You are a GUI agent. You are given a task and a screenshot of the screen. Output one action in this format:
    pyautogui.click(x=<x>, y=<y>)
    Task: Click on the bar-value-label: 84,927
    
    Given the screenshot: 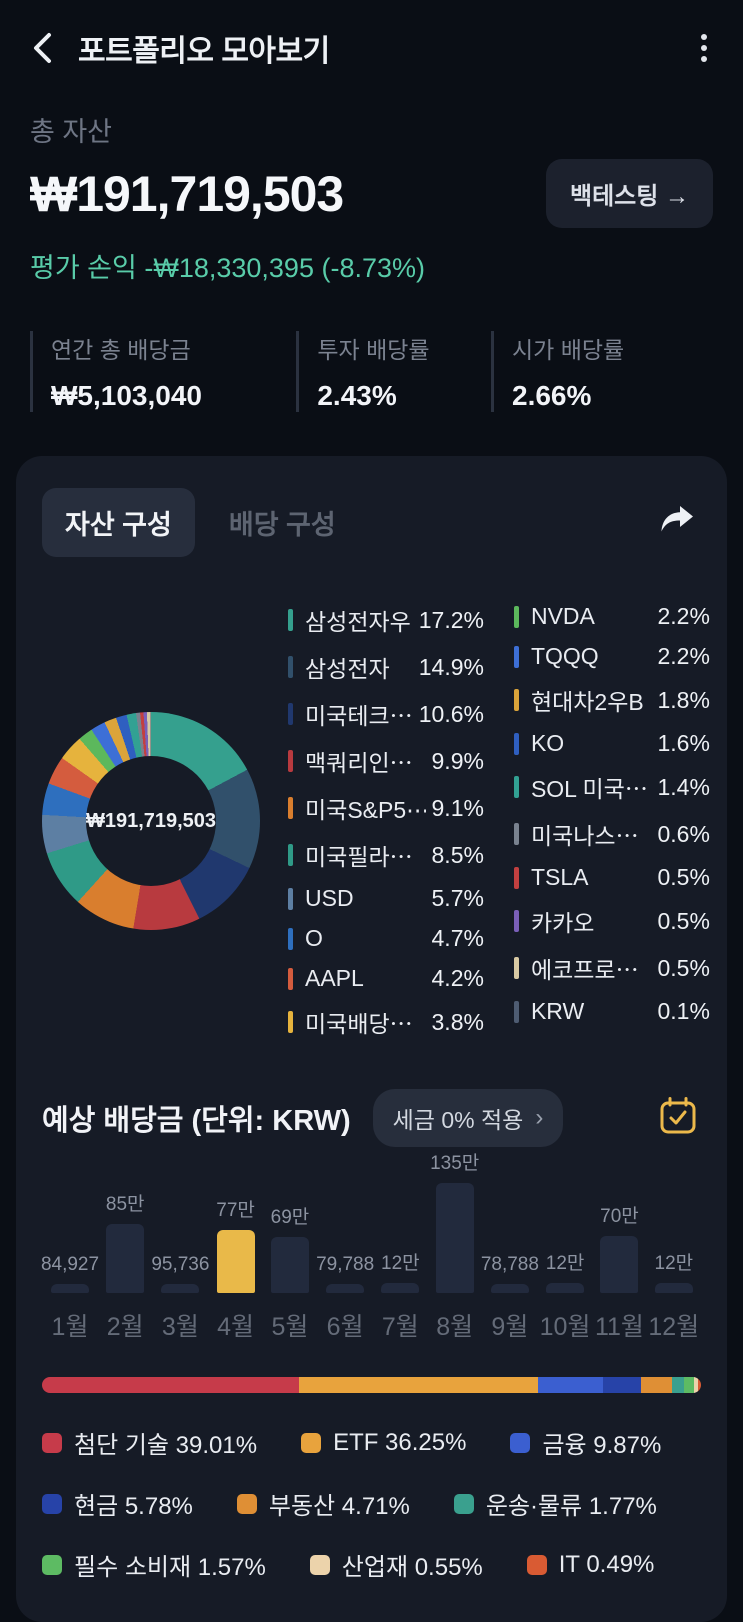 What is the action you would take?
    pyautogui.click(x=70, y=1264)
    